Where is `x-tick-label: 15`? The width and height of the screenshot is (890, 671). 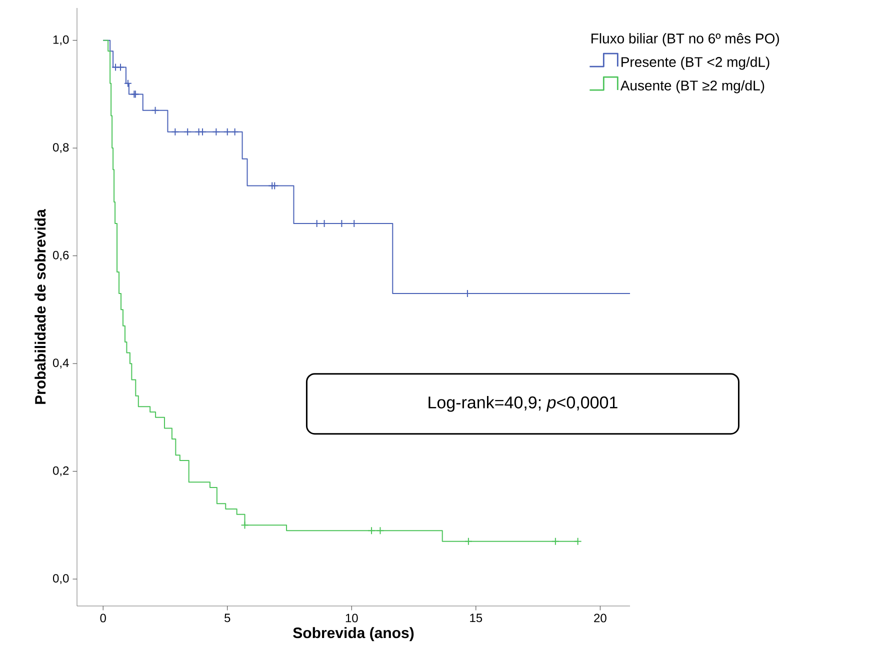 x-tick-label: 15 is located at coordinates (476, 618).